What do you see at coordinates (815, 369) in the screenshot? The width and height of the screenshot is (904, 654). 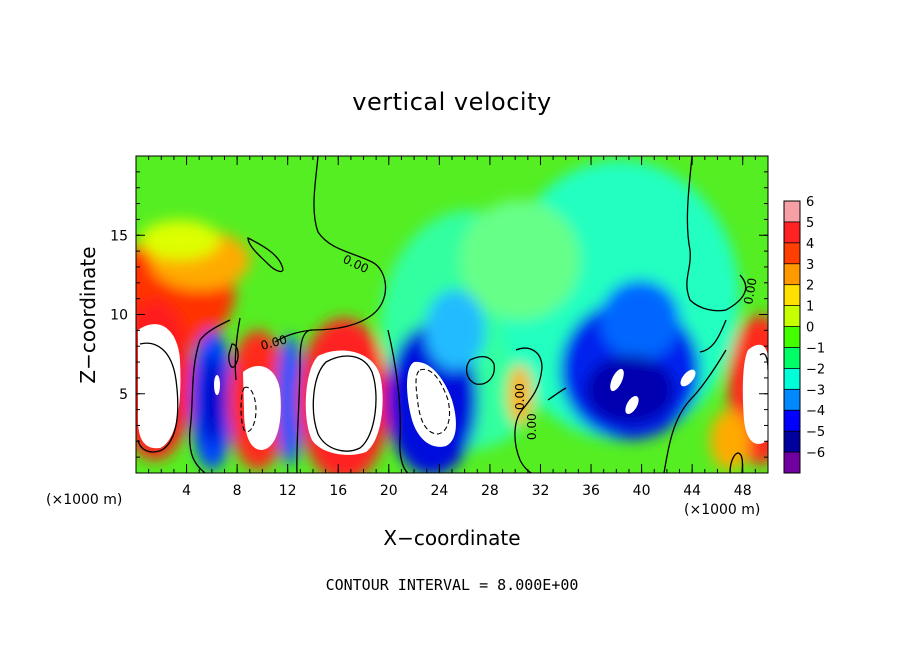 I see `colorbar-label: −2` at bounding box center [815, 369].